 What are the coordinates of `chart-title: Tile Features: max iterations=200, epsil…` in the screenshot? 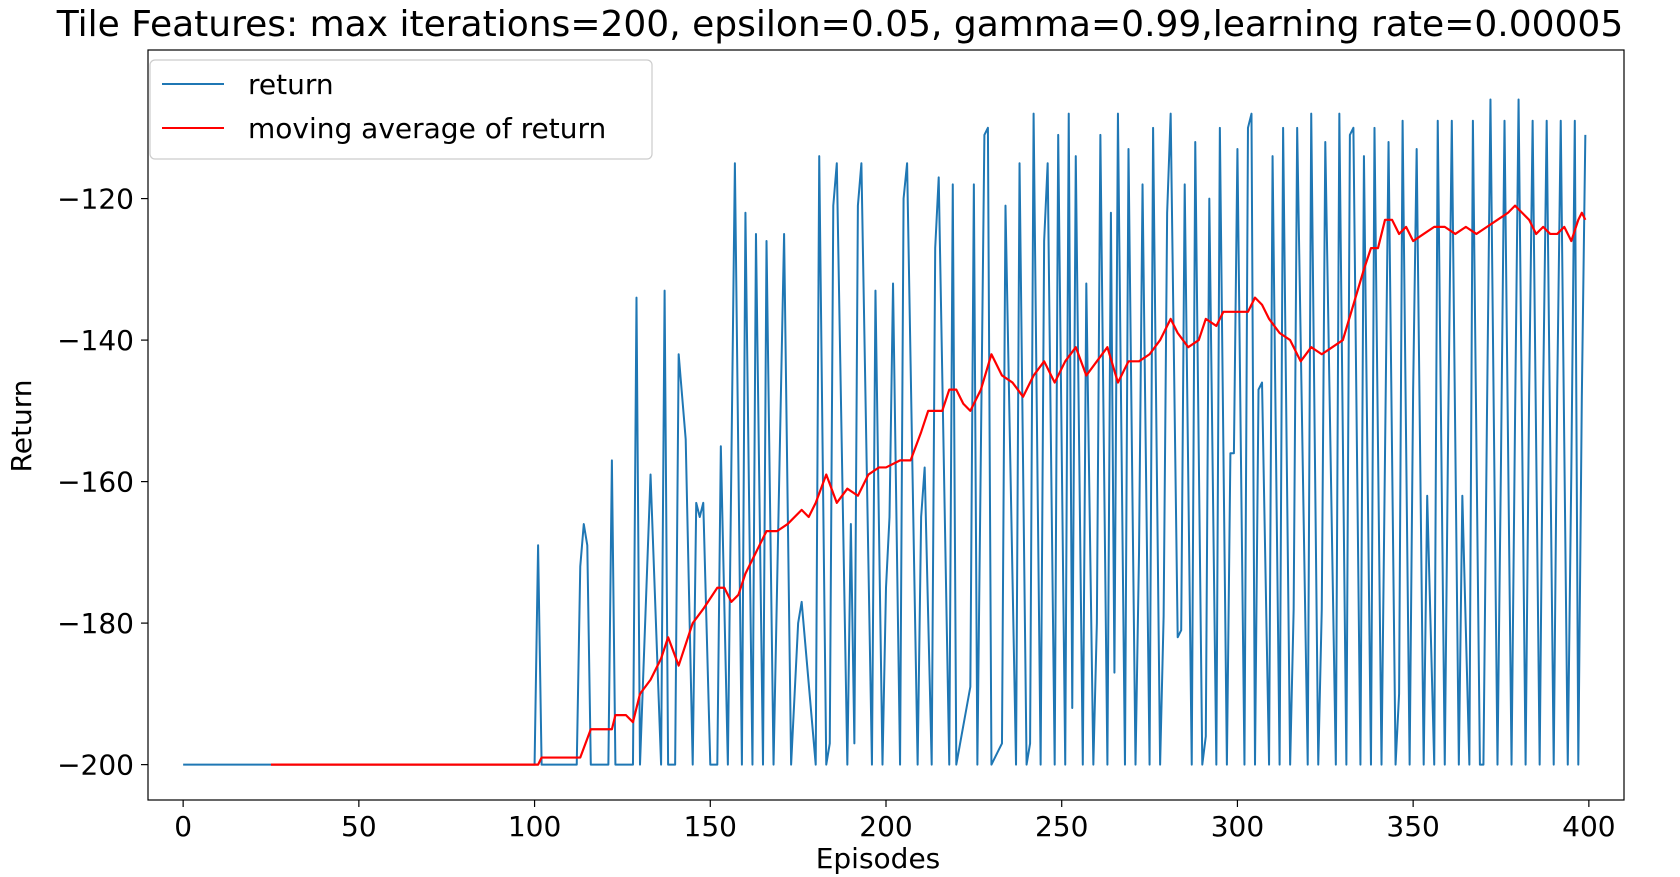 It's located at (839, 24).